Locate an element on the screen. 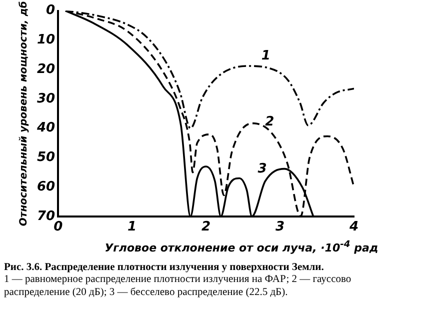  y-tick-label: 20 is located at coordinates (46, 69).